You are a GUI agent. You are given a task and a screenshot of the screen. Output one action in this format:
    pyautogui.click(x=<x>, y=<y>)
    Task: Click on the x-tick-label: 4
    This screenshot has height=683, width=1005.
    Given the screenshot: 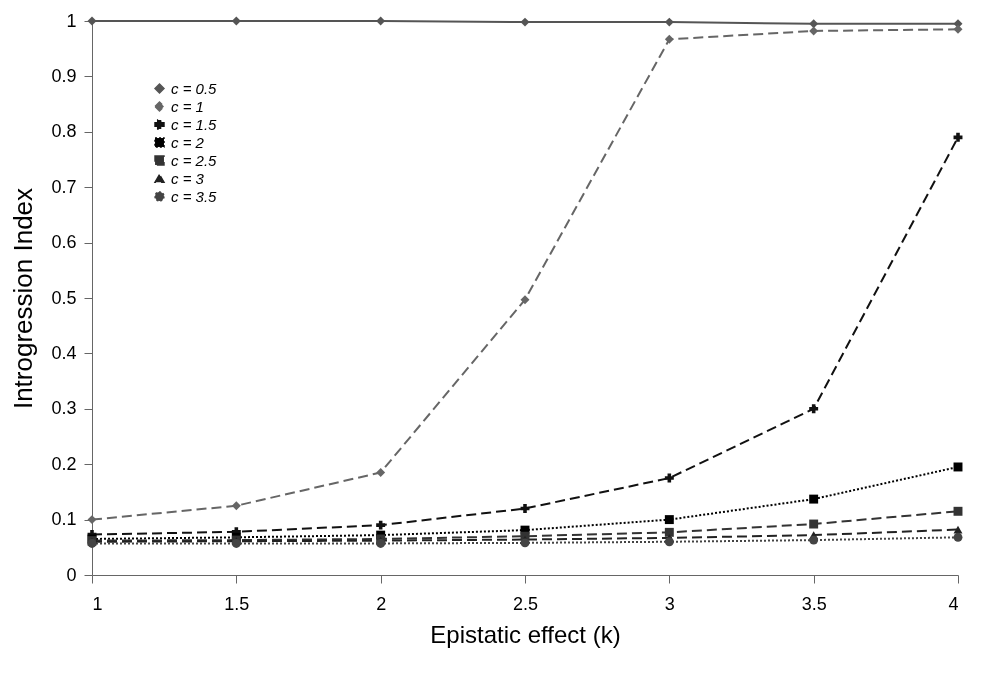 What is the action you would take?
    pyautogui.click(x=953, y=603)
    